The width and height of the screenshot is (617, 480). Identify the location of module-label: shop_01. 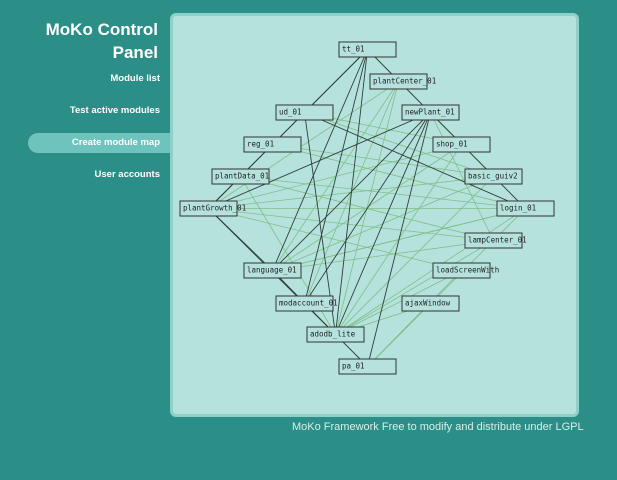
(452, 144).